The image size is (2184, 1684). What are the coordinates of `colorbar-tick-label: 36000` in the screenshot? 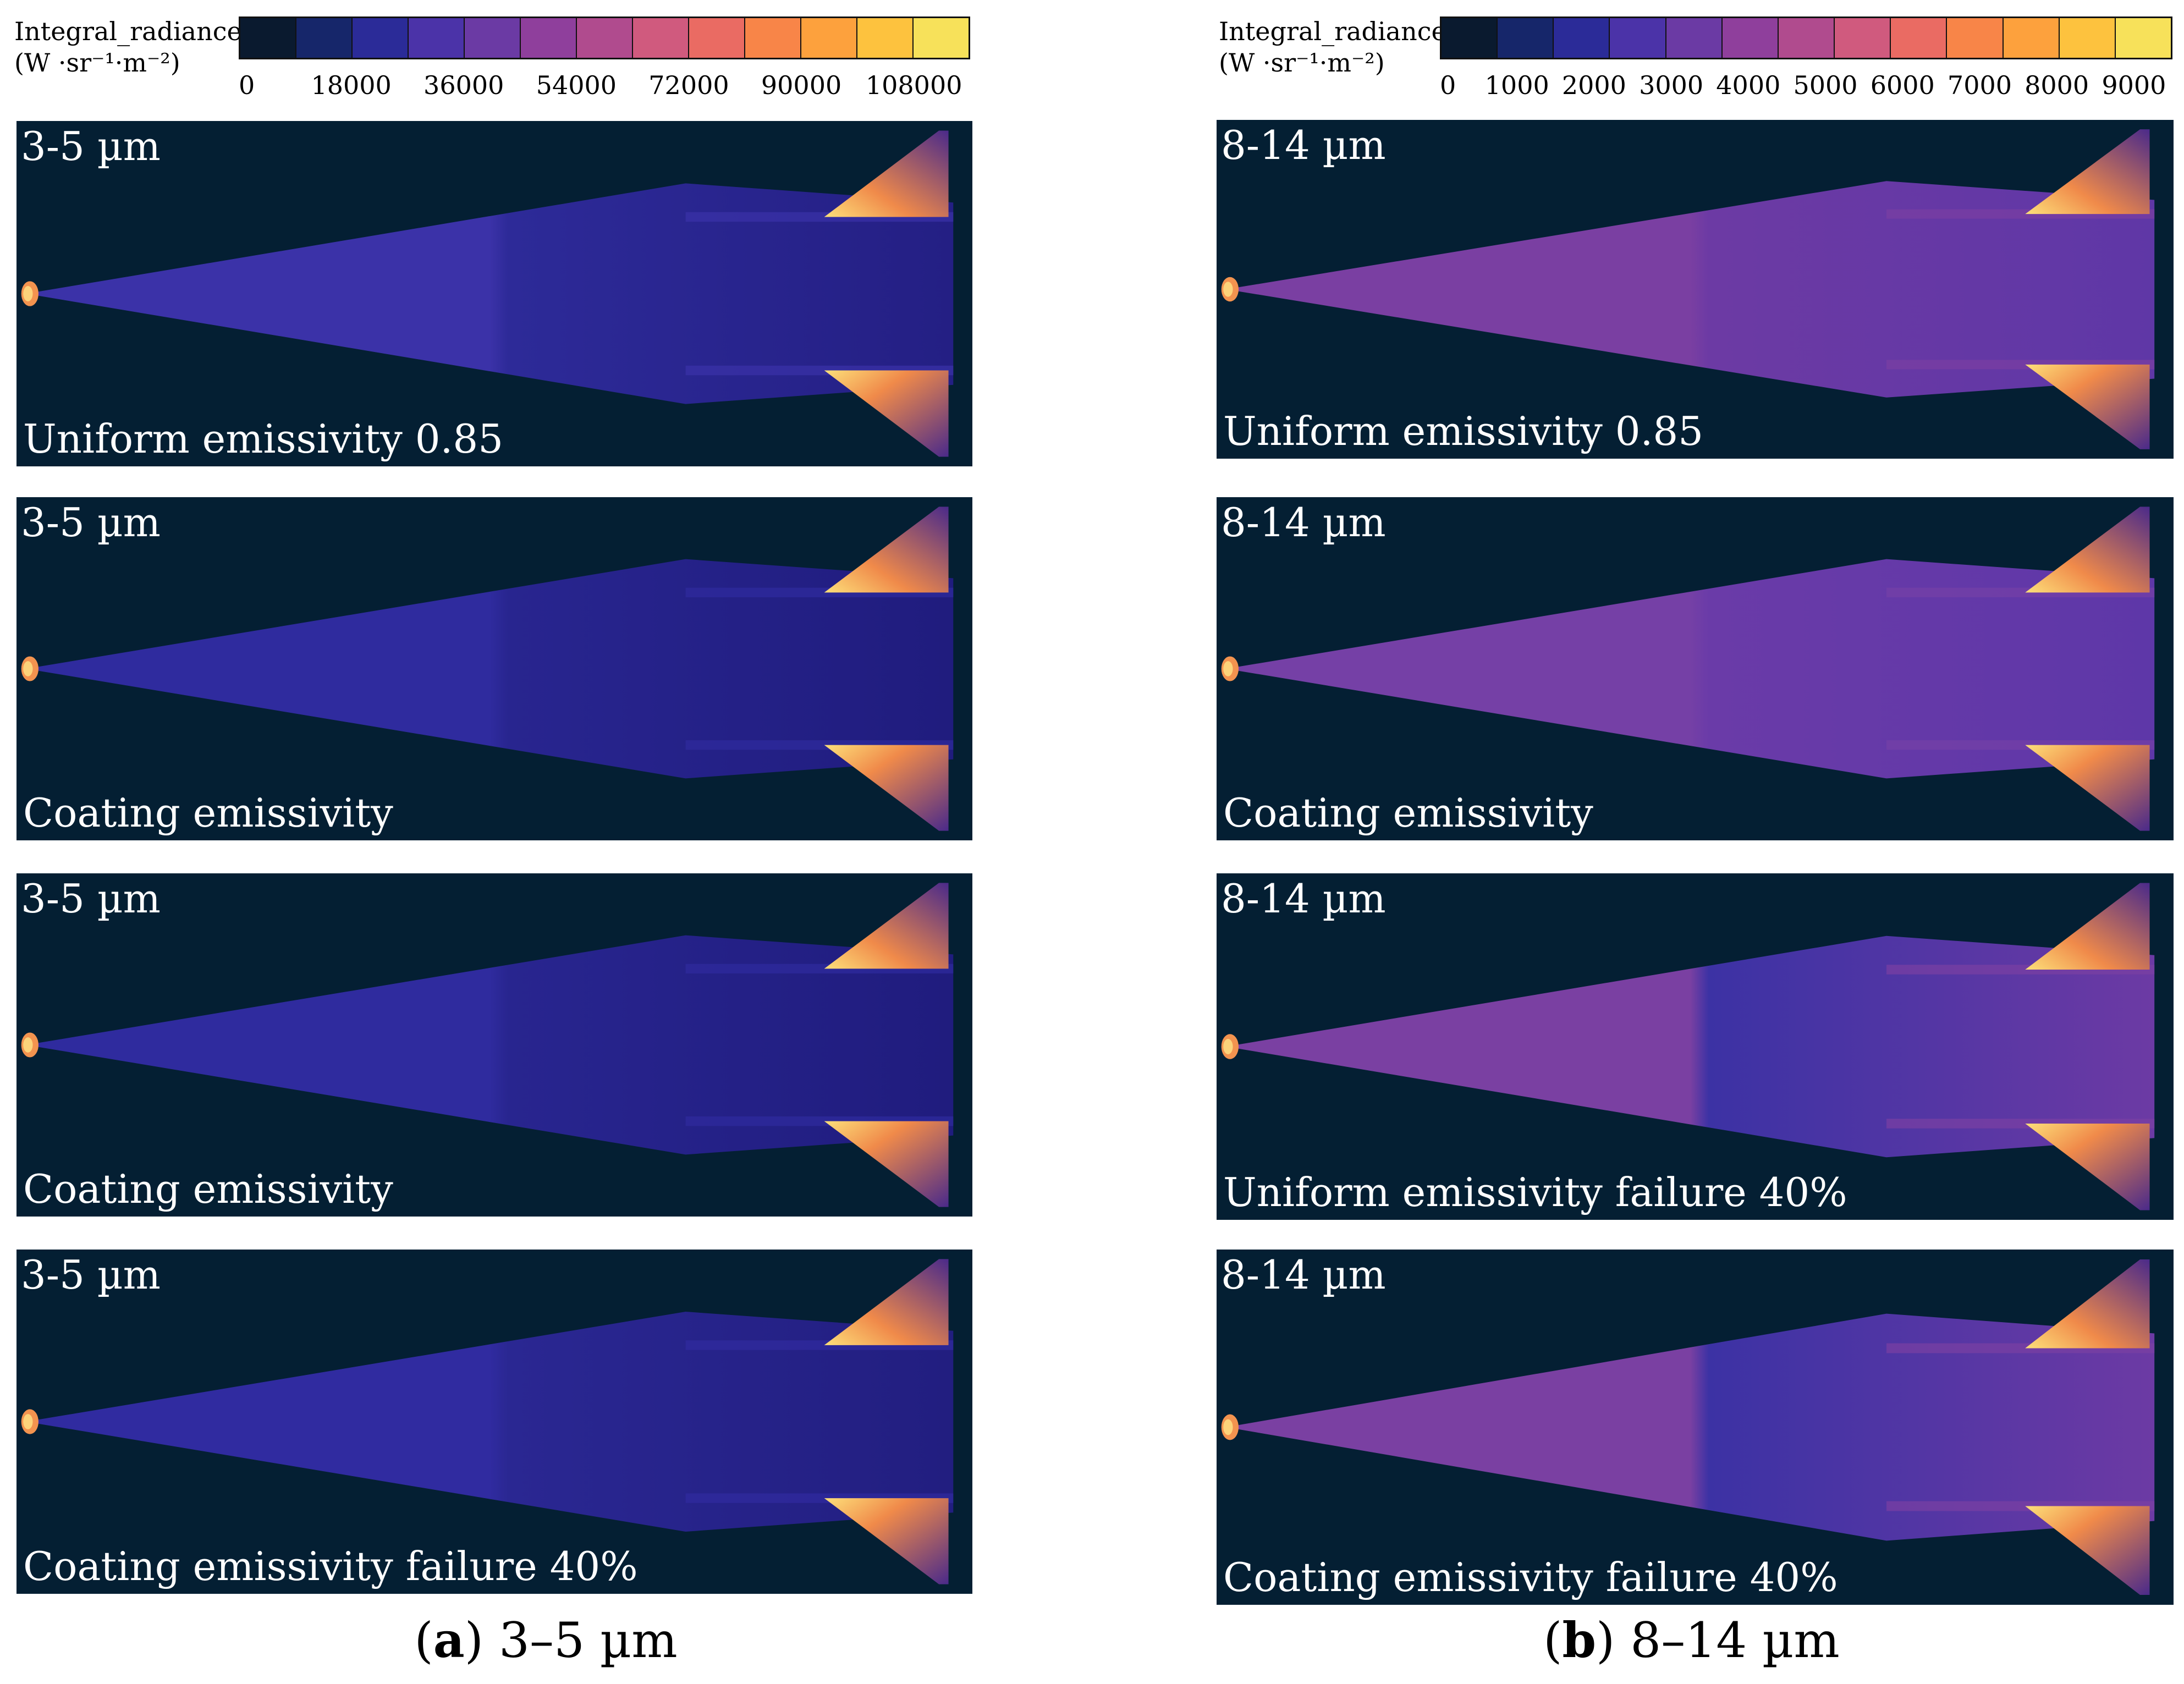 It's located at (463, 85).